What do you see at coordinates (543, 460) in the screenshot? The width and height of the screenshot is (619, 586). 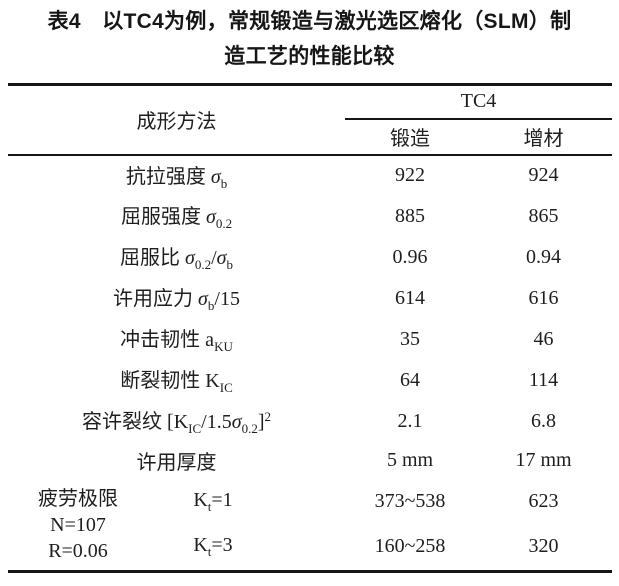 I see `cell-additive-value: 17 mm` at bounding box center [543, 460].